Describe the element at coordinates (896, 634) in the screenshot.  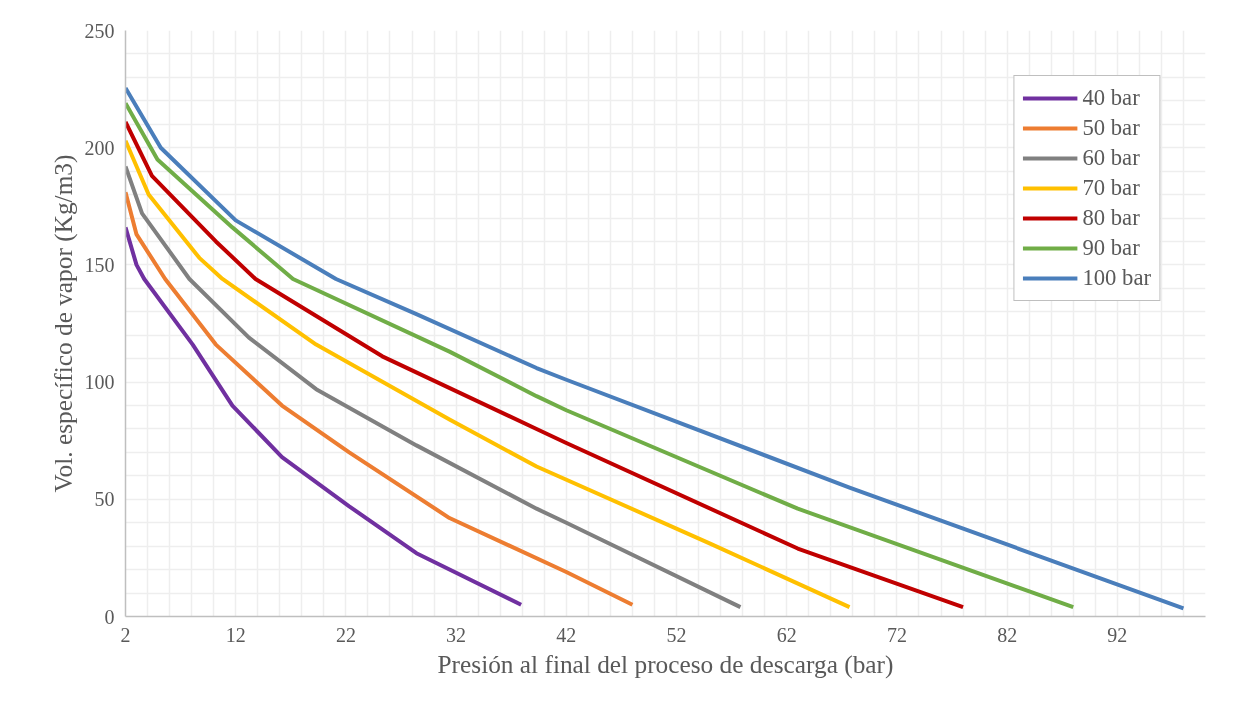
I see `x-tick-label: 72` at that location.